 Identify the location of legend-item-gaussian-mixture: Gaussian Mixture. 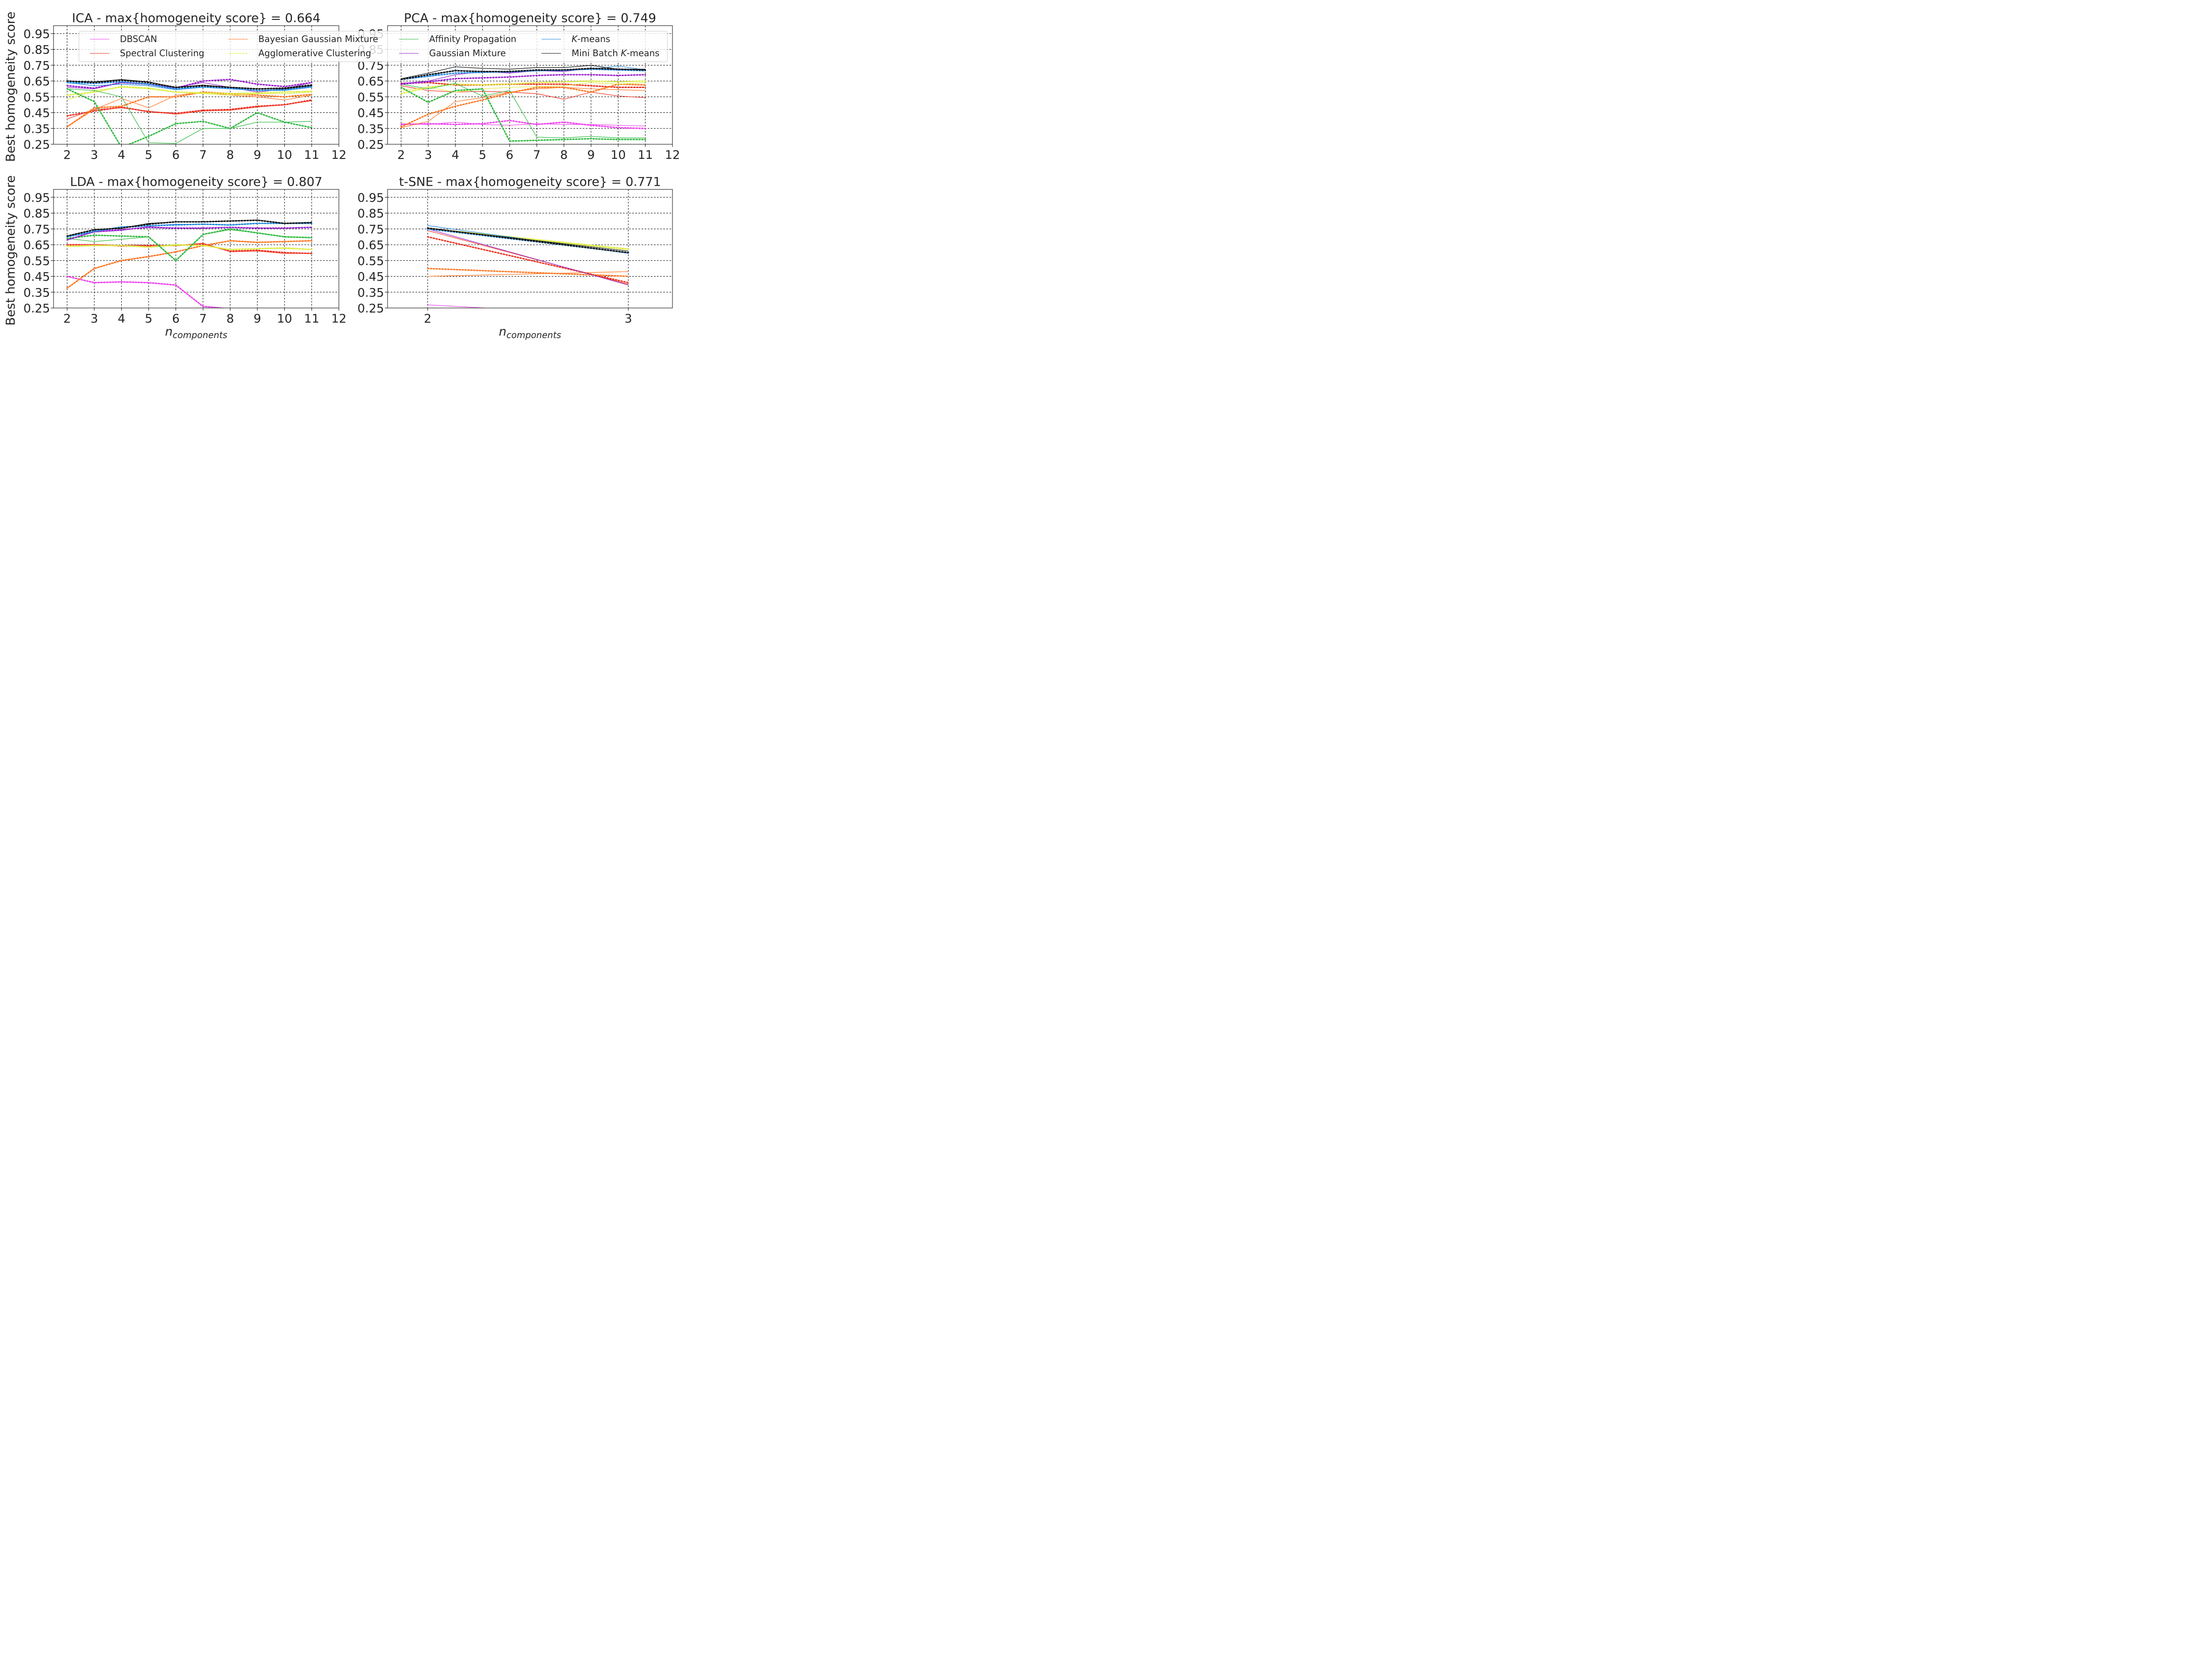
(453, 53).